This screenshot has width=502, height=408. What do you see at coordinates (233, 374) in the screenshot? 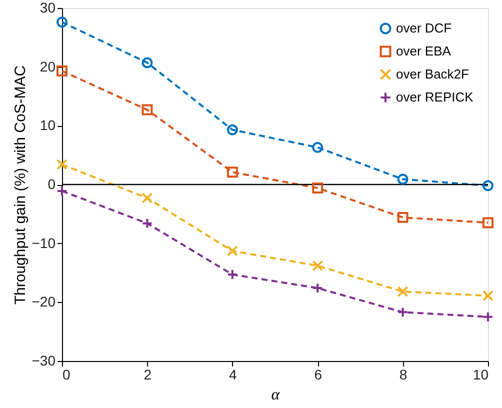
I see `x-tick-label: 4` at bounding box center [233, 374].